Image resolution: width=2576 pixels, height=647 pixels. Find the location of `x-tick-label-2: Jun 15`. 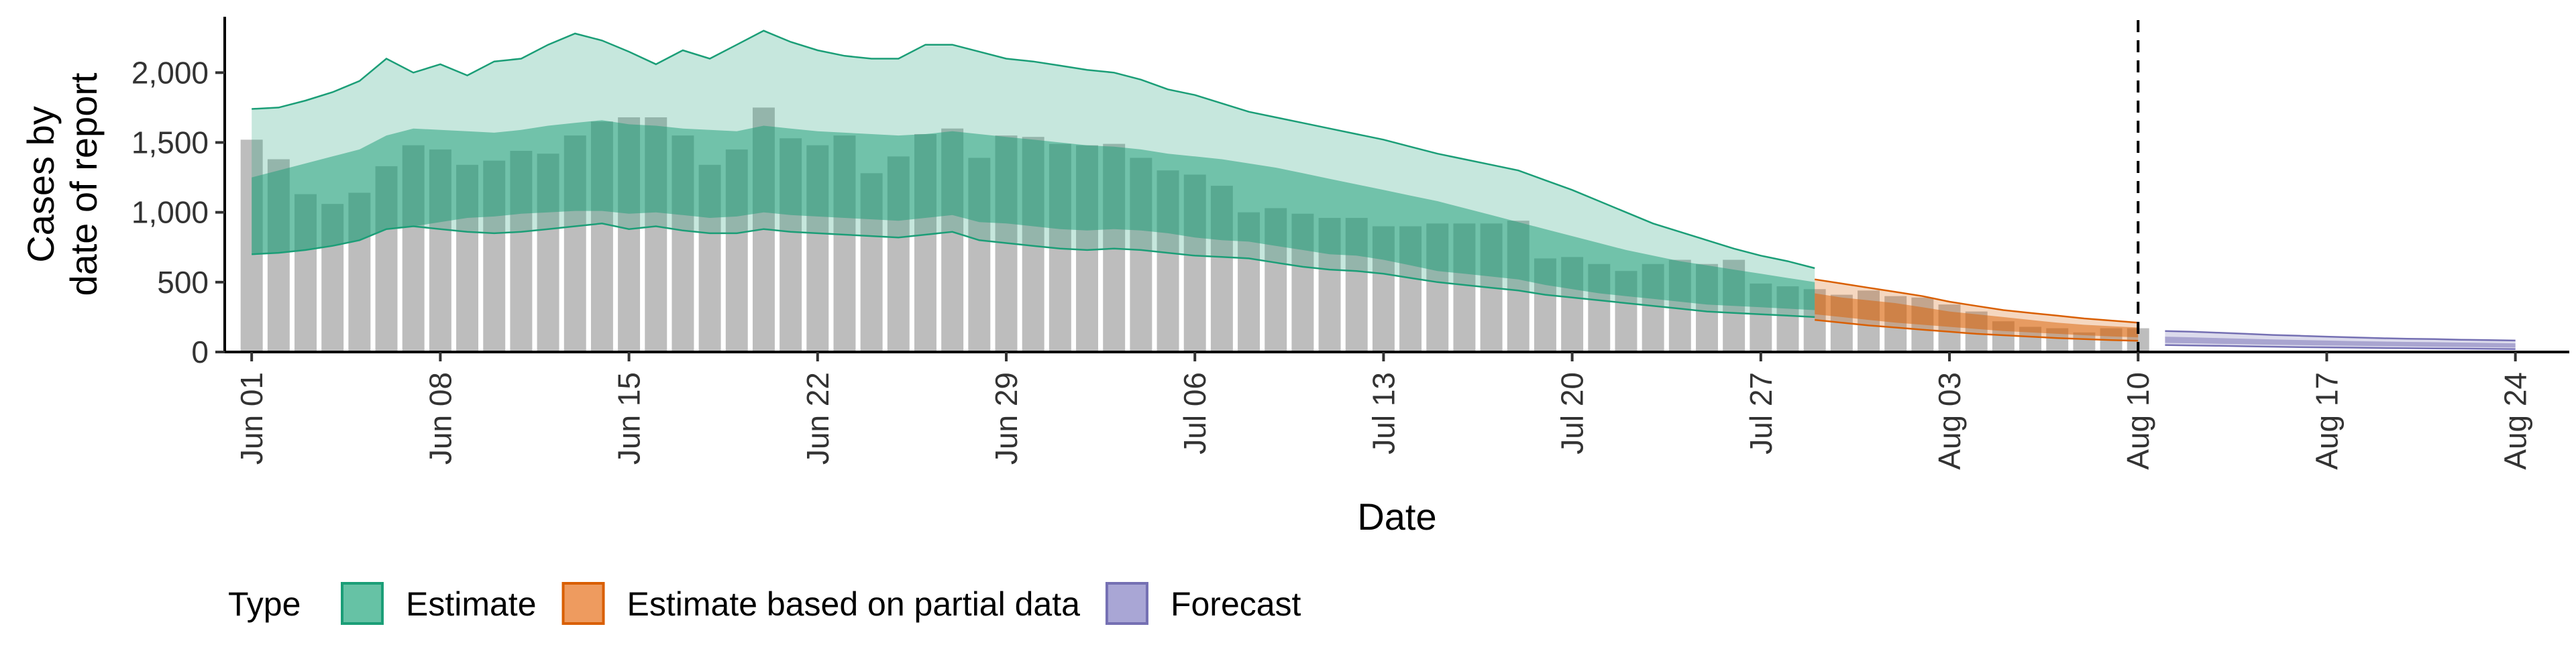

x-tick-label-2: Jun 15 is located at coordinates (629, 418).